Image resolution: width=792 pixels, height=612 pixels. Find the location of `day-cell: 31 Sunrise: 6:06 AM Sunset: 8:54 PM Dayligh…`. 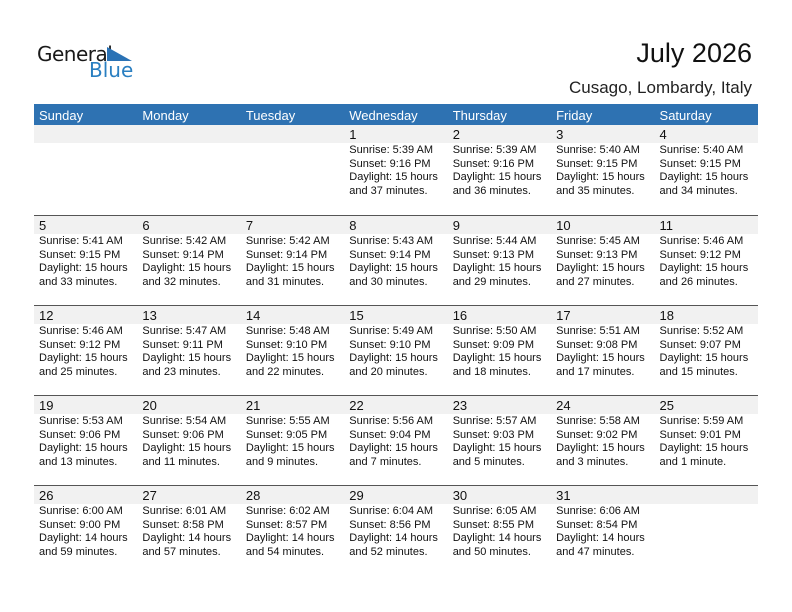

day-cell: 31 Sunrise: 6:06 AM Sunset: 8:54 PM Dayligh… is located at coordinates (603, 530).